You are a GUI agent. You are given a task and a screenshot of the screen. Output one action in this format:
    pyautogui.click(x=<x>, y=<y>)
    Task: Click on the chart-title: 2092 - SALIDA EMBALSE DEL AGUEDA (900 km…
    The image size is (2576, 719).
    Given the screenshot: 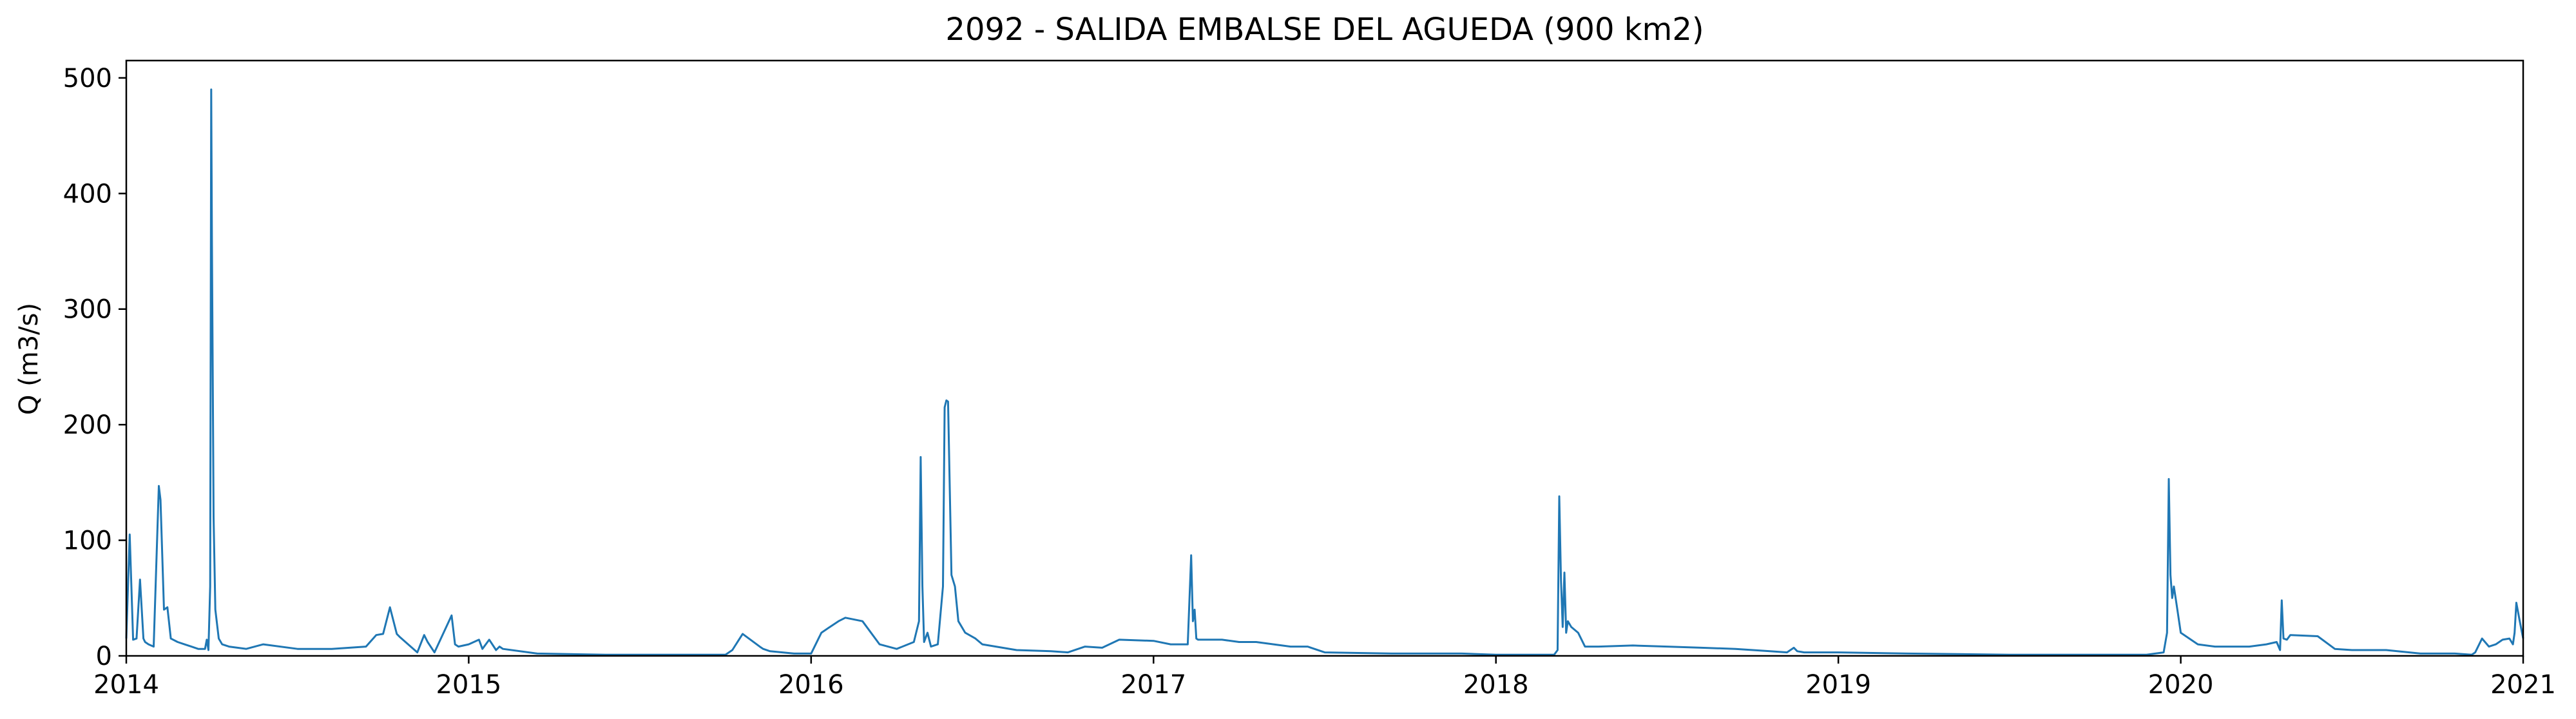 What is the action you would take?
    pyautogui.click(x=1324, y=30)
    